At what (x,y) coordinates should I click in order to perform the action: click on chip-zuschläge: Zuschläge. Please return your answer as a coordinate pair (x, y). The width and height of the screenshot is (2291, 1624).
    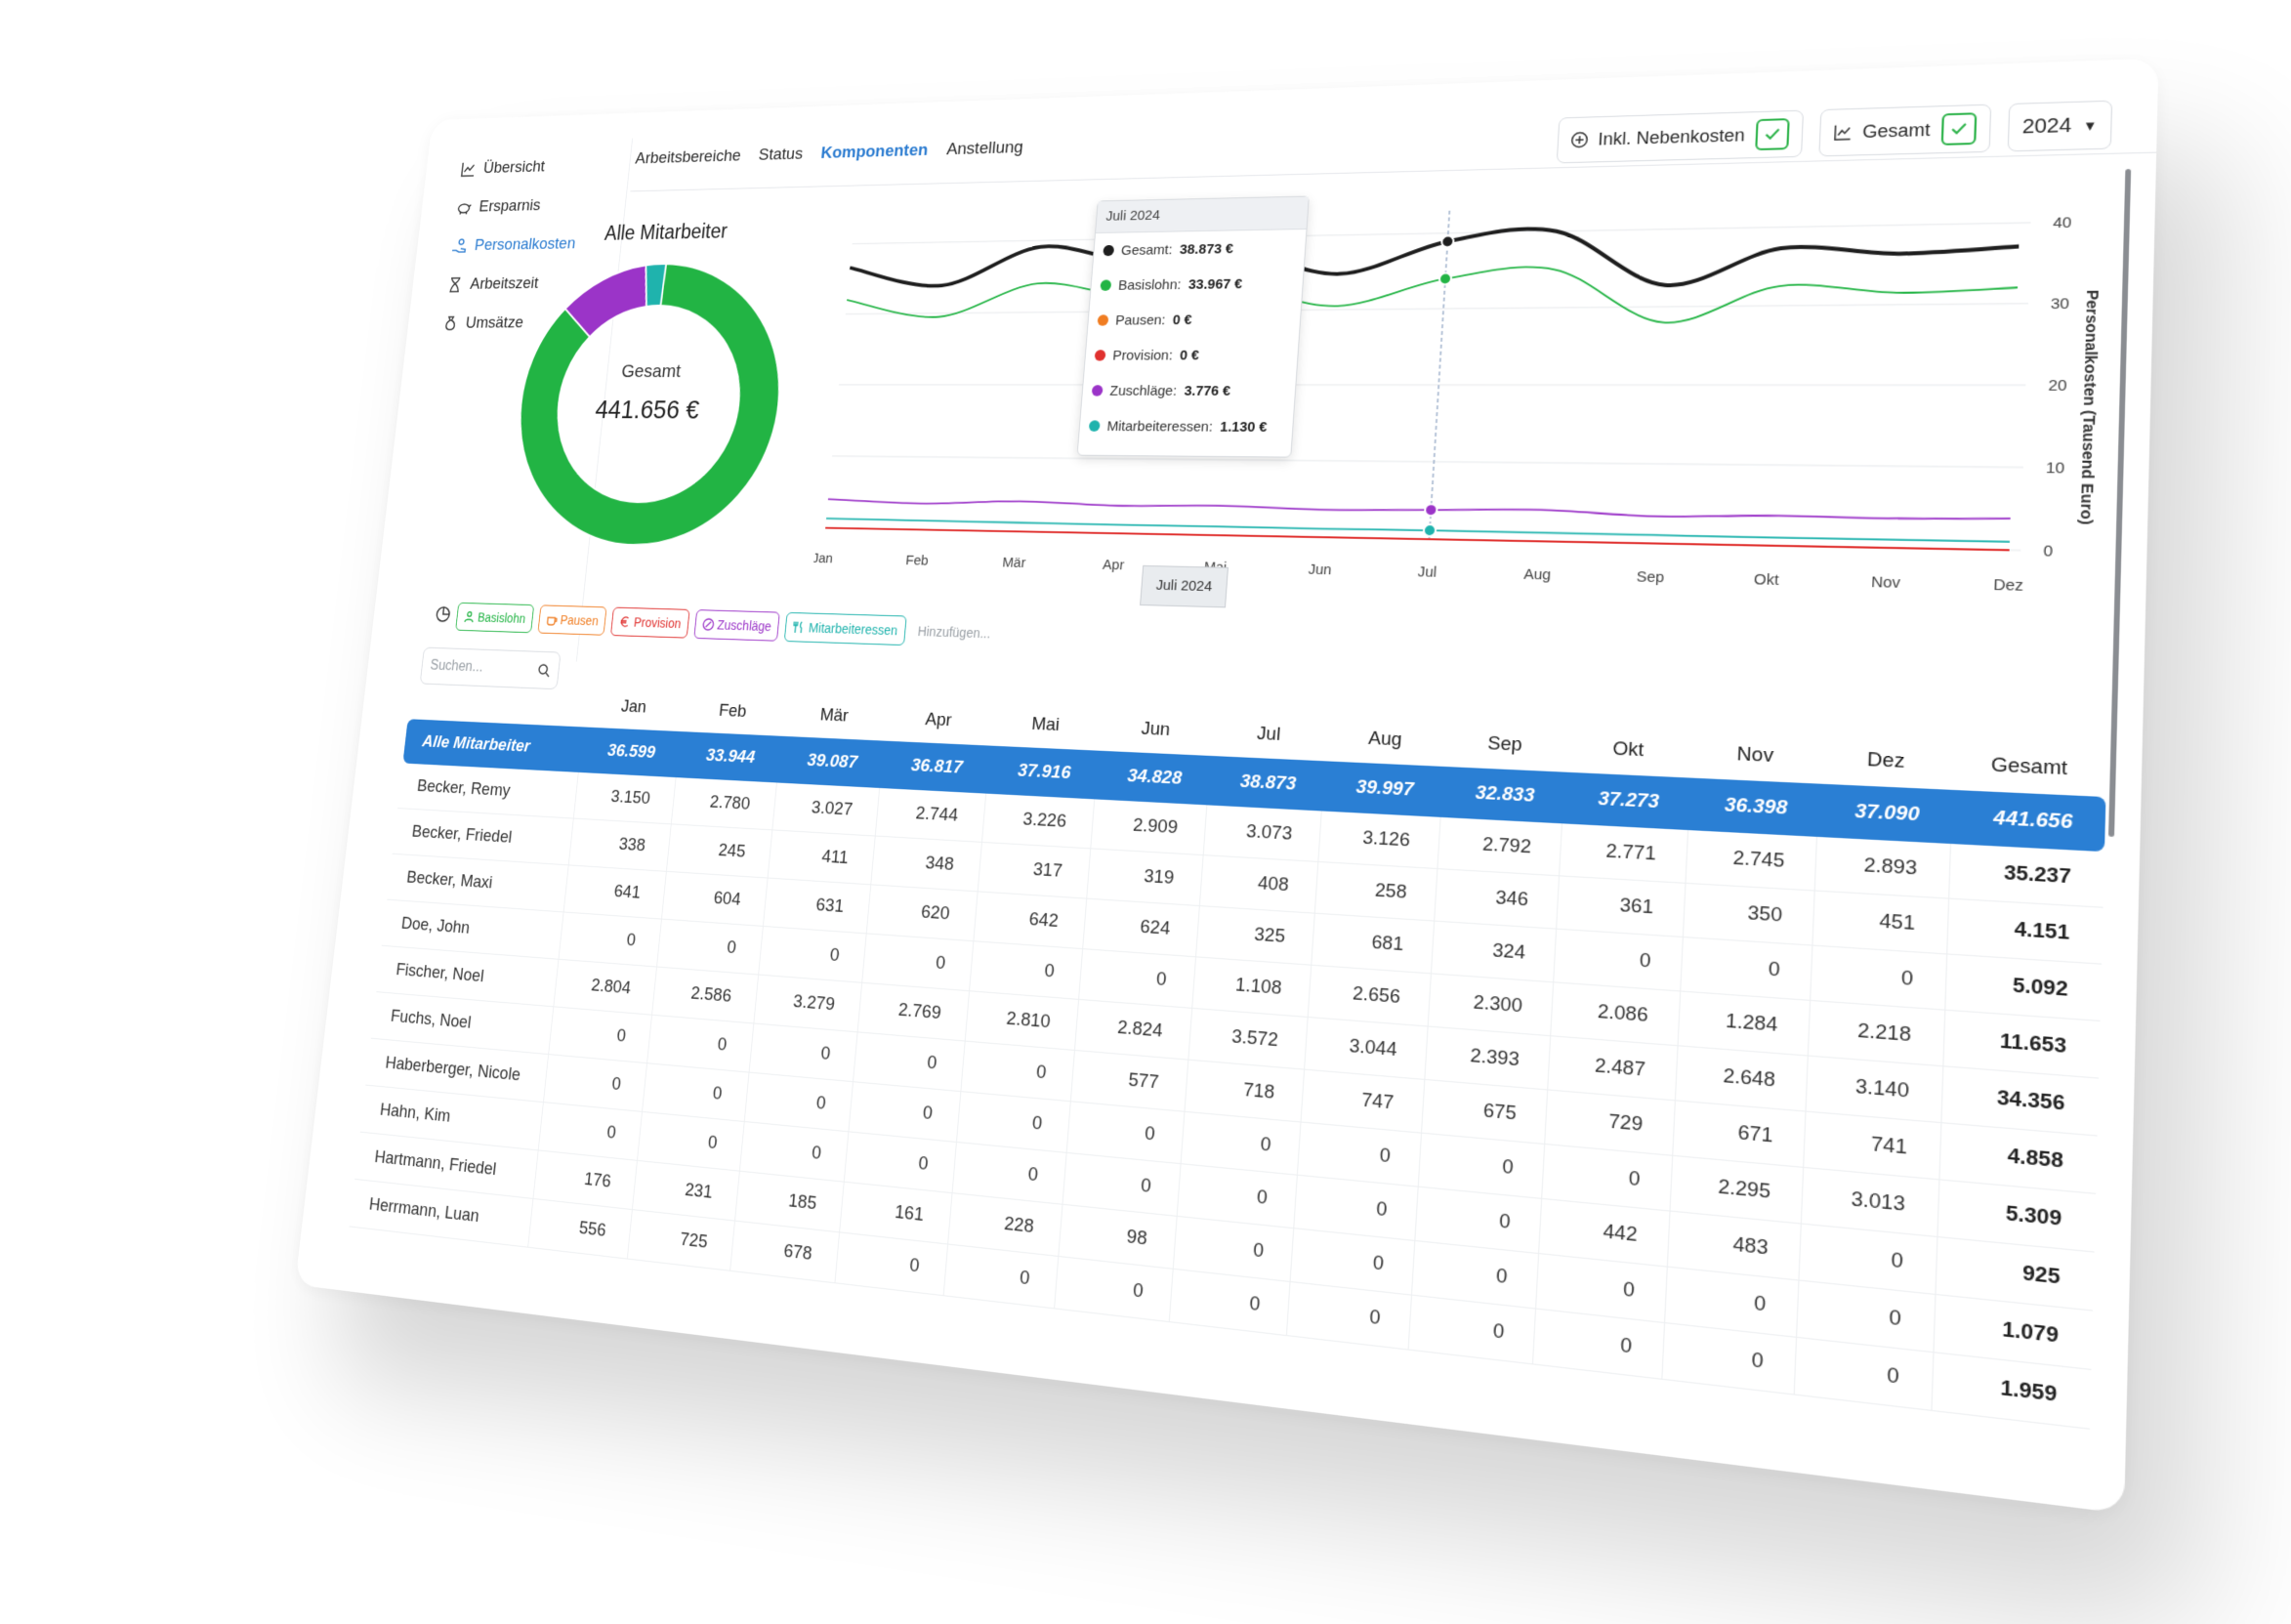
    Looking at the image, I should click on (736, 625).